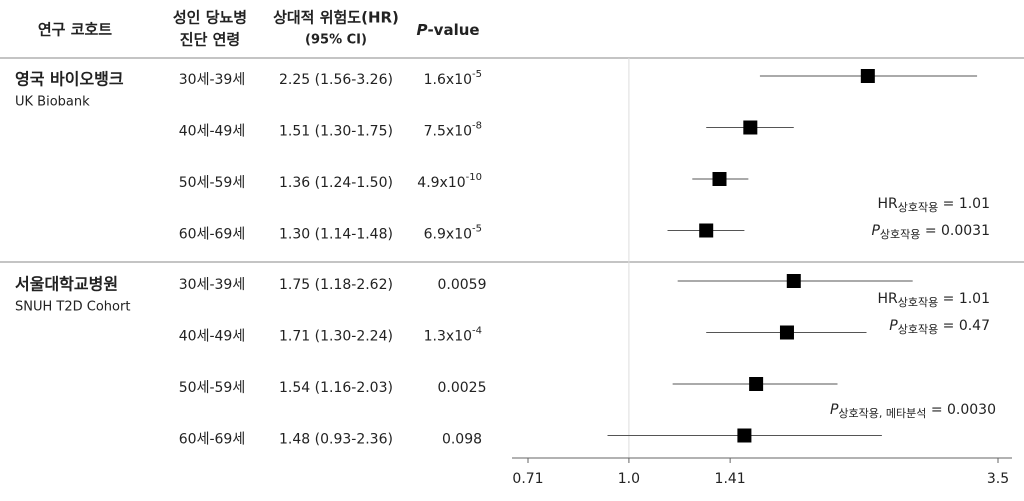  Describe the element at coordinates (210, 40) in the screenshot. I see `age-header: 진단 연령` at that location.